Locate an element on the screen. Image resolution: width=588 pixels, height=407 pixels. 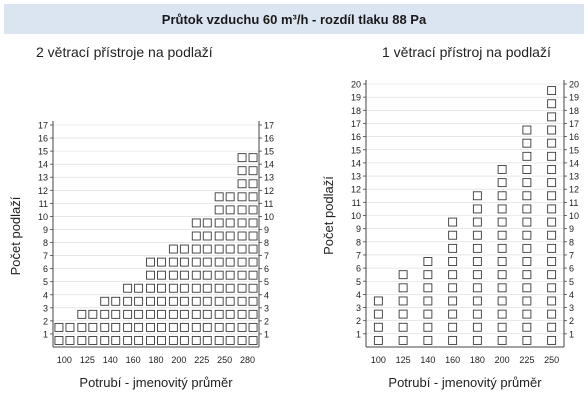
left-ytick-label-right: 16 is located at coordinates (269, 139).